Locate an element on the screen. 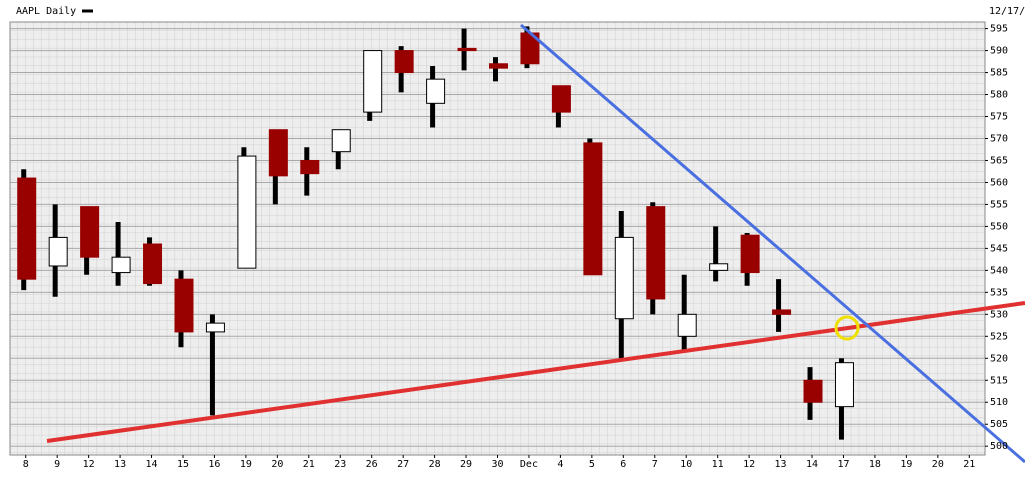 This screenshot has height=497, width=1025. y-tick-label: 580 is located at coordinates (999, 95).